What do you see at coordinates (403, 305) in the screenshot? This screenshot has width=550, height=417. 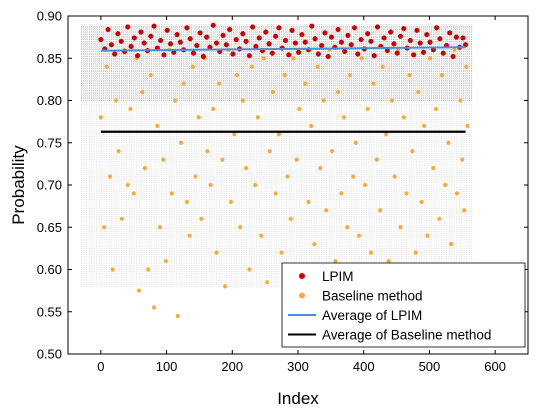 I see `legend-box` at bounding box center [403, 305].